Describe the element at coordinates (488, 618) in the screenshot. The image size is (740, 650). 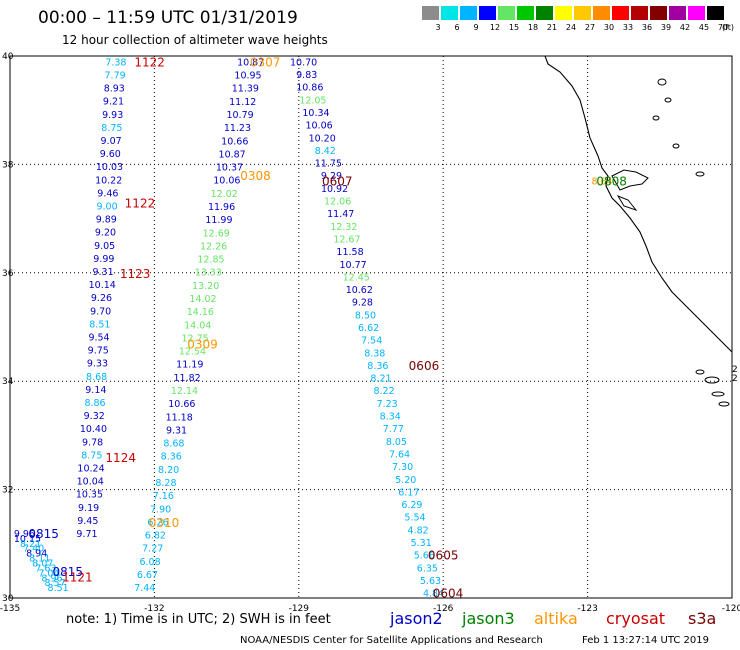
I see `legend-jason3: jason3` at that location.